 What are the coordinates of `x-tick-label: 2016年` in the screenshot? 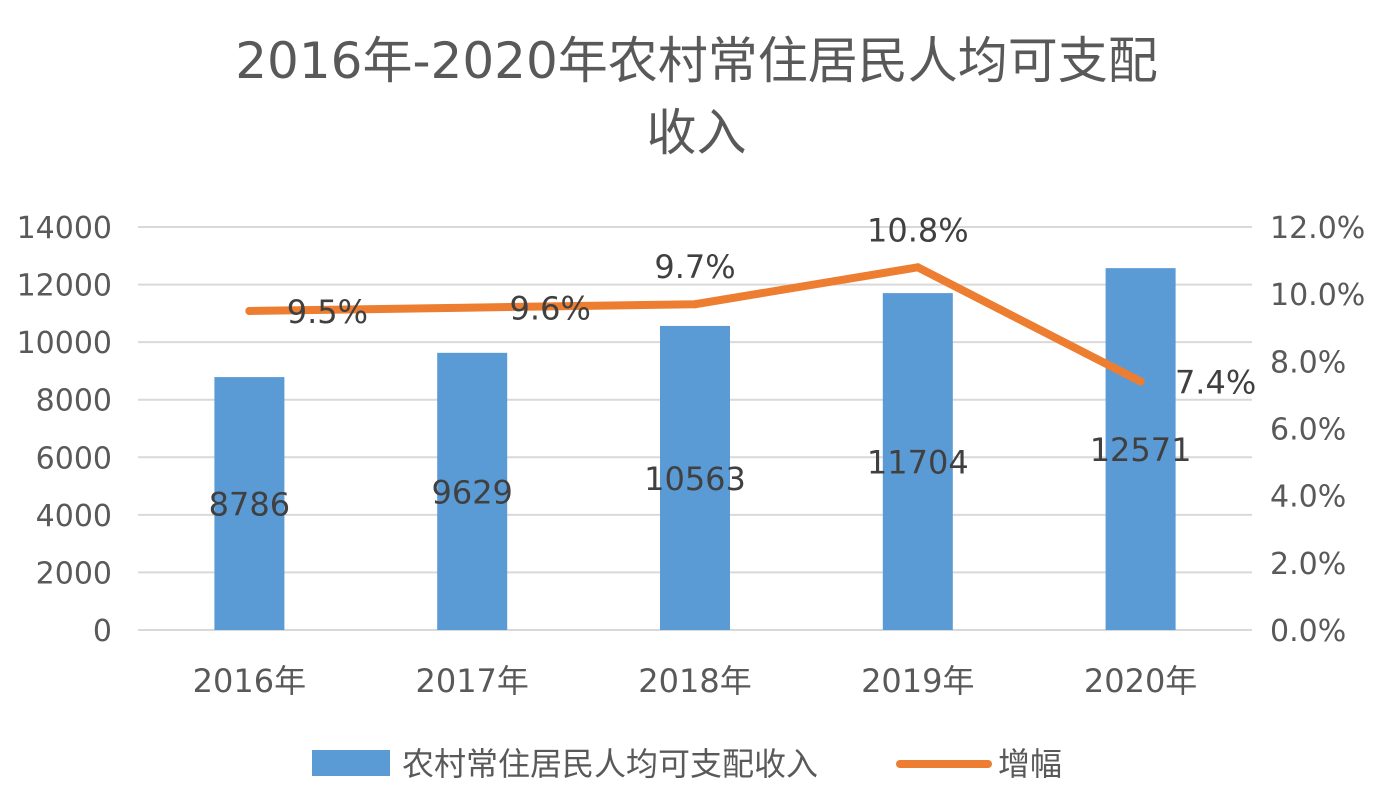 It's located at (249, 681).